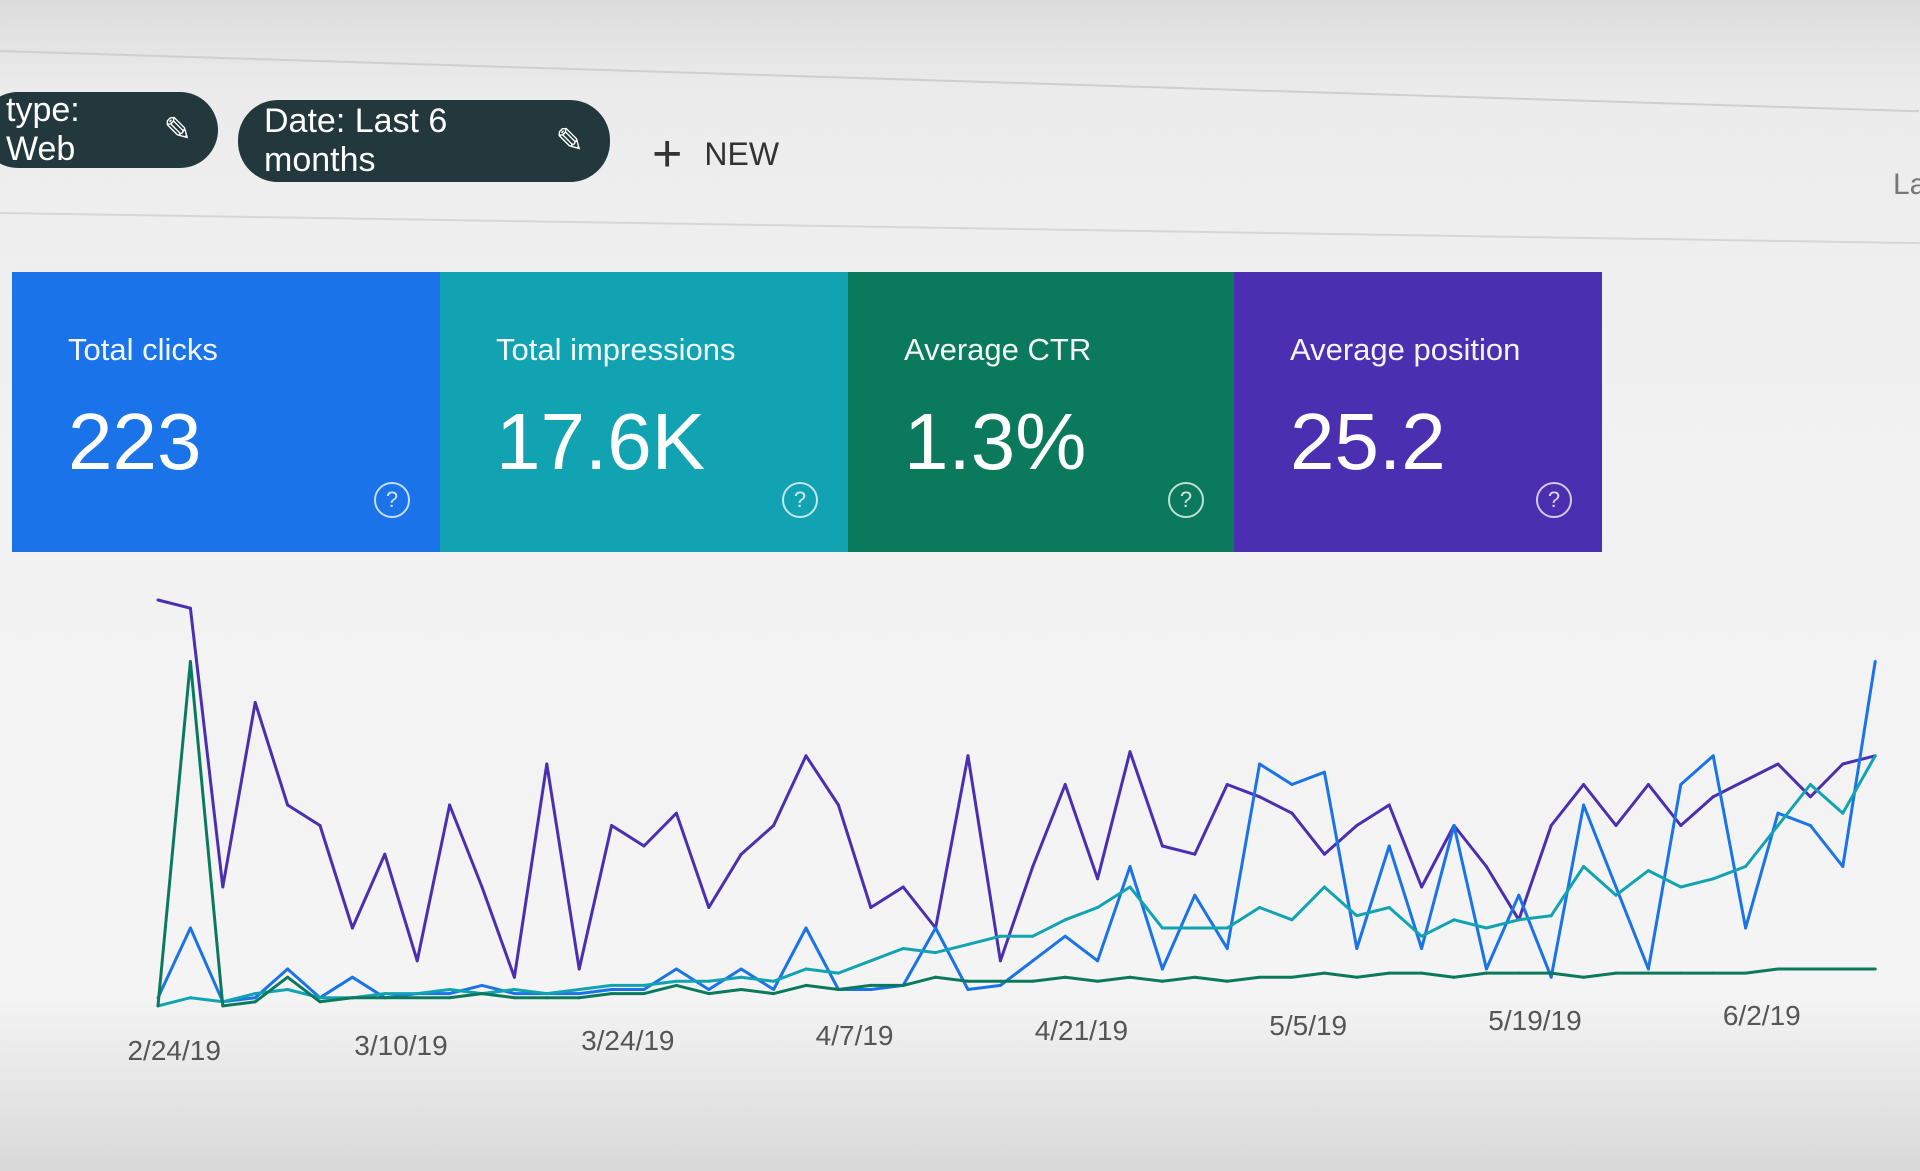 This screenshot has height=1171, width=1920. Describe the element at coordinates (424, 141) in the screenshot. I see `filter-chip-date: Date: Last 6 months ✎` at that location.